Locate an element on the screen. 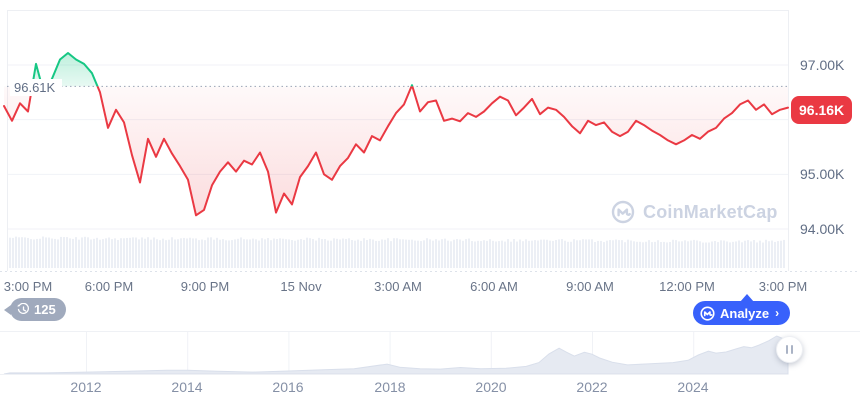  y-axis-label-97k: 97.00K is located at coordinates (822, 65).